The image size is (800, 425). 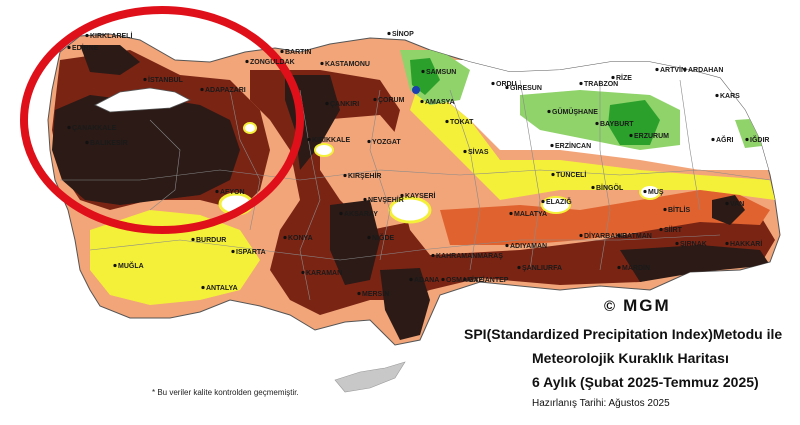 I want to click on region-near-normal-southwest, so click(x=175, y=257).